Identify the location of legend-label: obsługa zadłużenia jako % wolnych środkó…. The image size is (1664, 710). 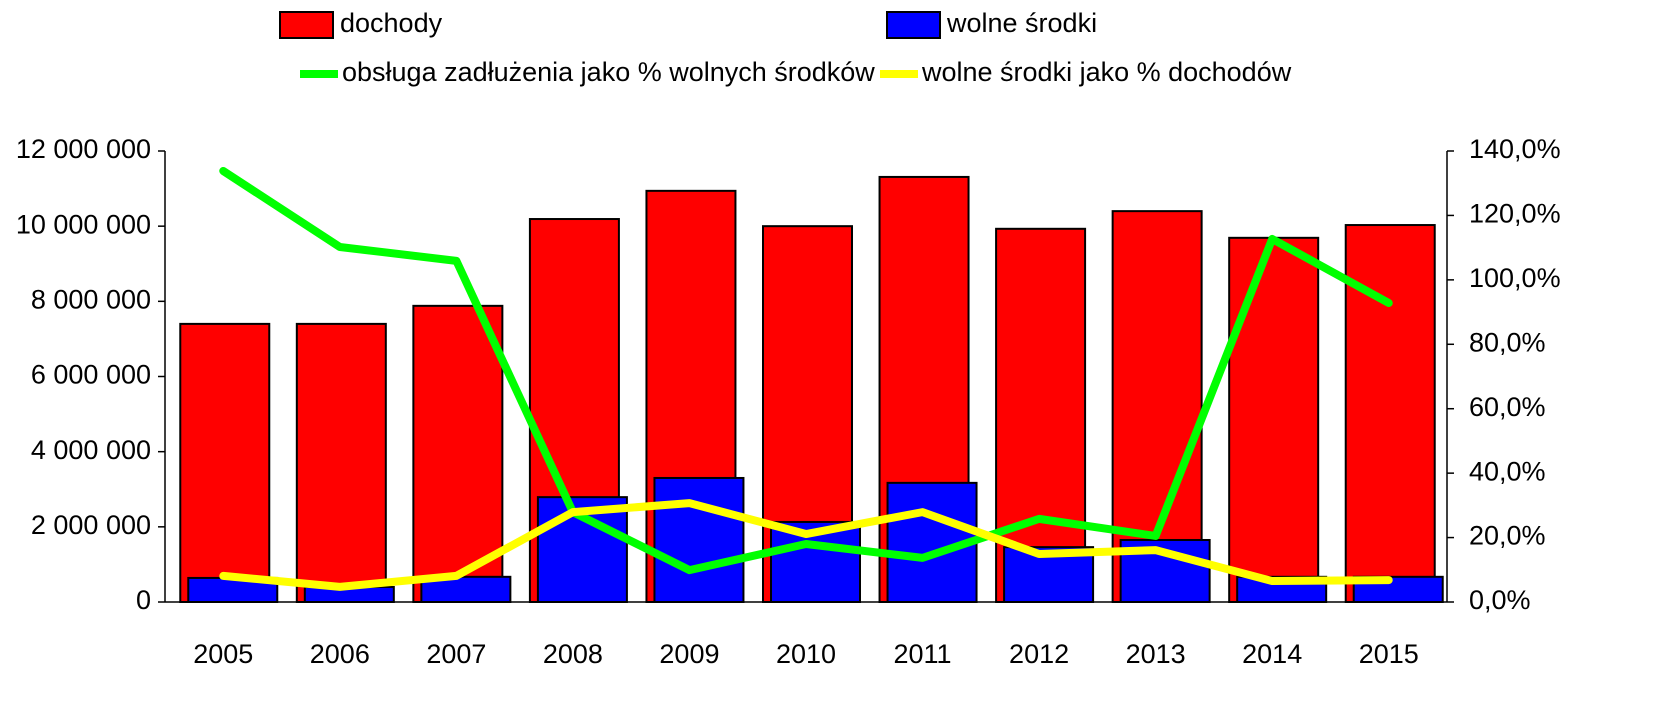
(608, 72).